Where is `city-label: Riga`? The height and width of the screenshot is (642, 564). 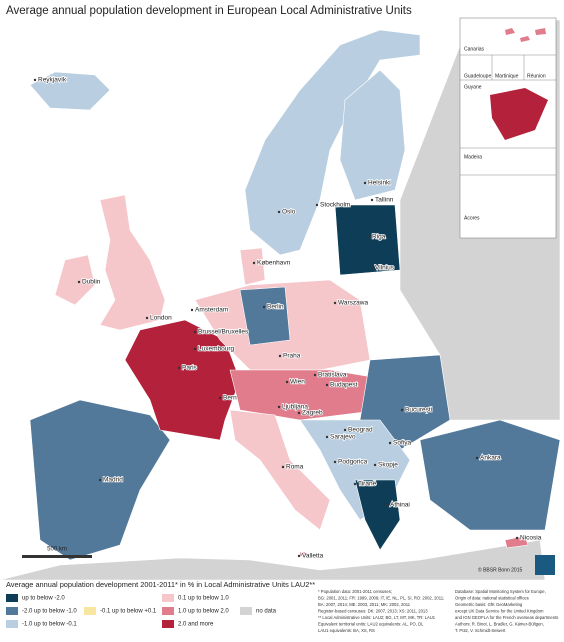
city-label: Riga is located at coordinates (379, 237).